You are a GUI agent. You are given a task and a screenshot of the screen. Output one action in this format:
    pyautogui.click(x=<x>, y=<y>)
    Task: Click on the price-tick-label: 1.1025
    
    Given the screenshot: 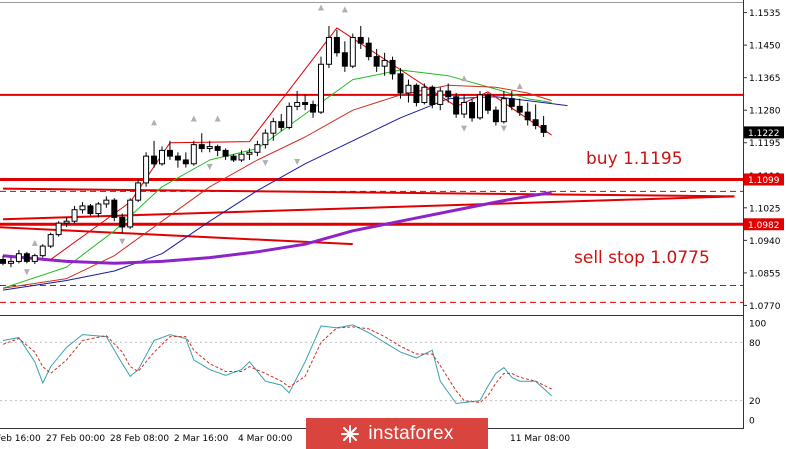 What is the action you would take?
    pyautogui.click(x=765, y=209)
    